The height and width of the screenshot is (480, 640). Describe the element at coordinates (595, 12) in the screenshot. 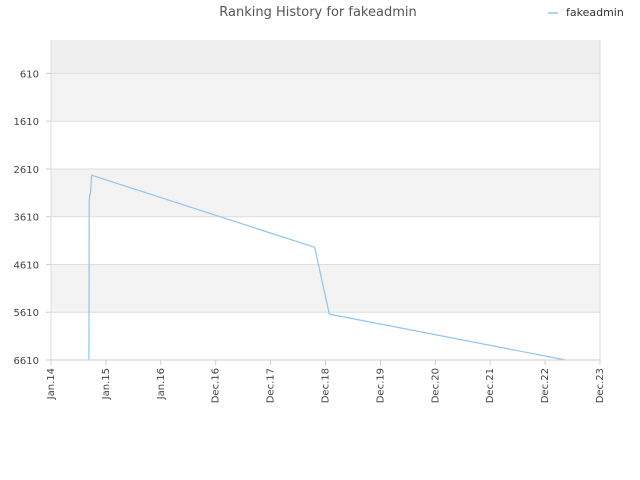

I see `legend-label: fakeadmin` at that location.